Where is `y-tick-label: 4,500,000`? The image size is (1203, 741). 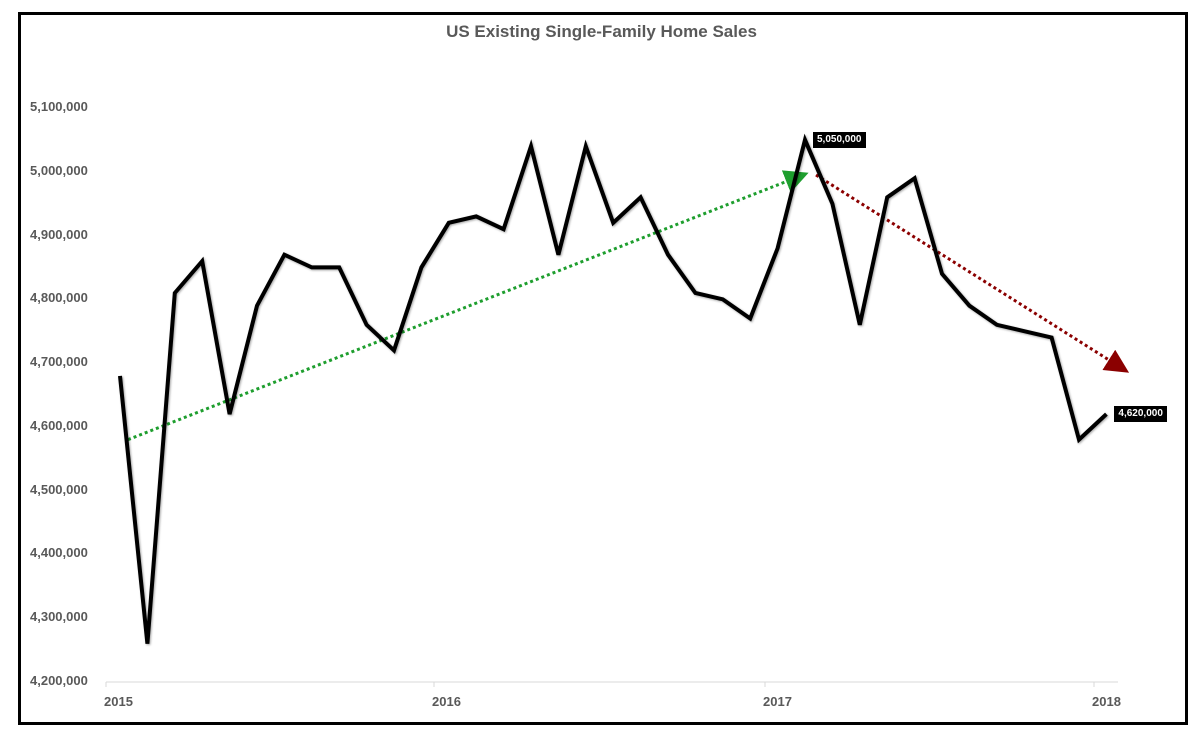 y-tick-label: 4,500,000 is located at coordinates (59, 489).